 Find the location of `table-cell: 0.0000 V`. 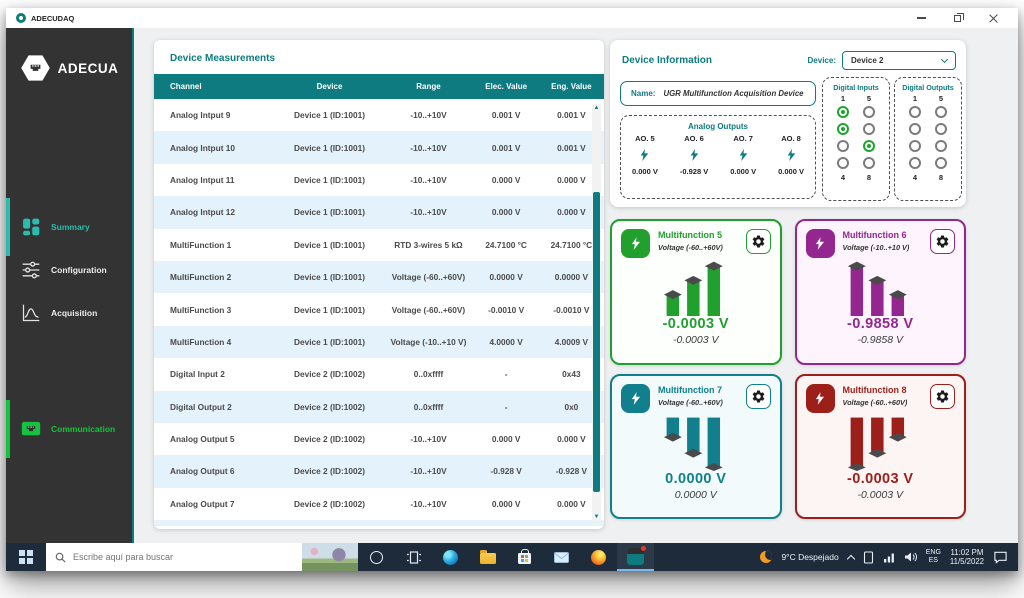

table-cell: 0.0000 V is located at coordinates (571, 277).